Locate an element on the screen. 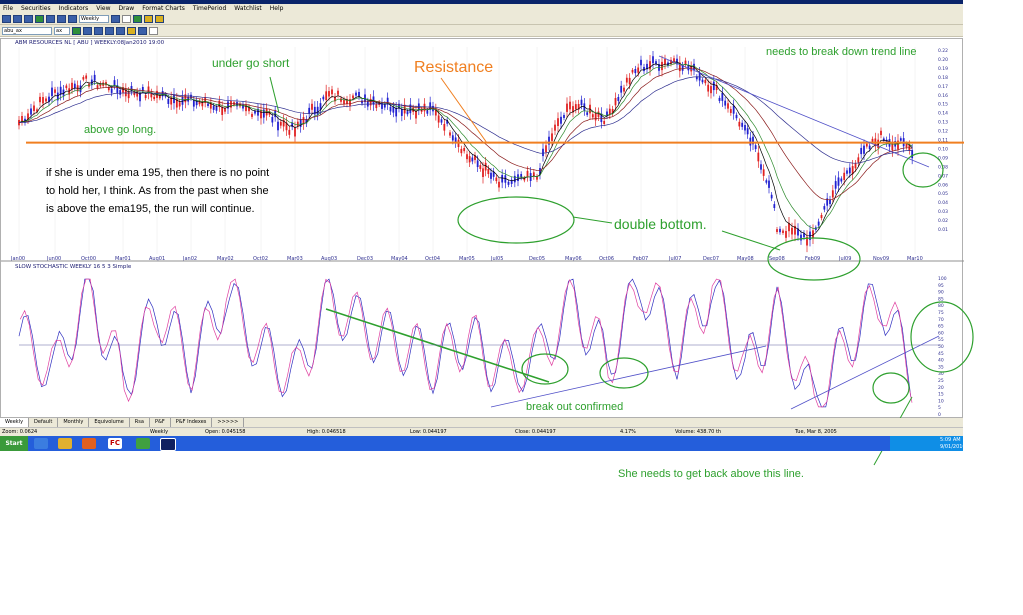 The height and width of the screenshot is (615, 1023). browser-icon is located at coordinates (41, 443).